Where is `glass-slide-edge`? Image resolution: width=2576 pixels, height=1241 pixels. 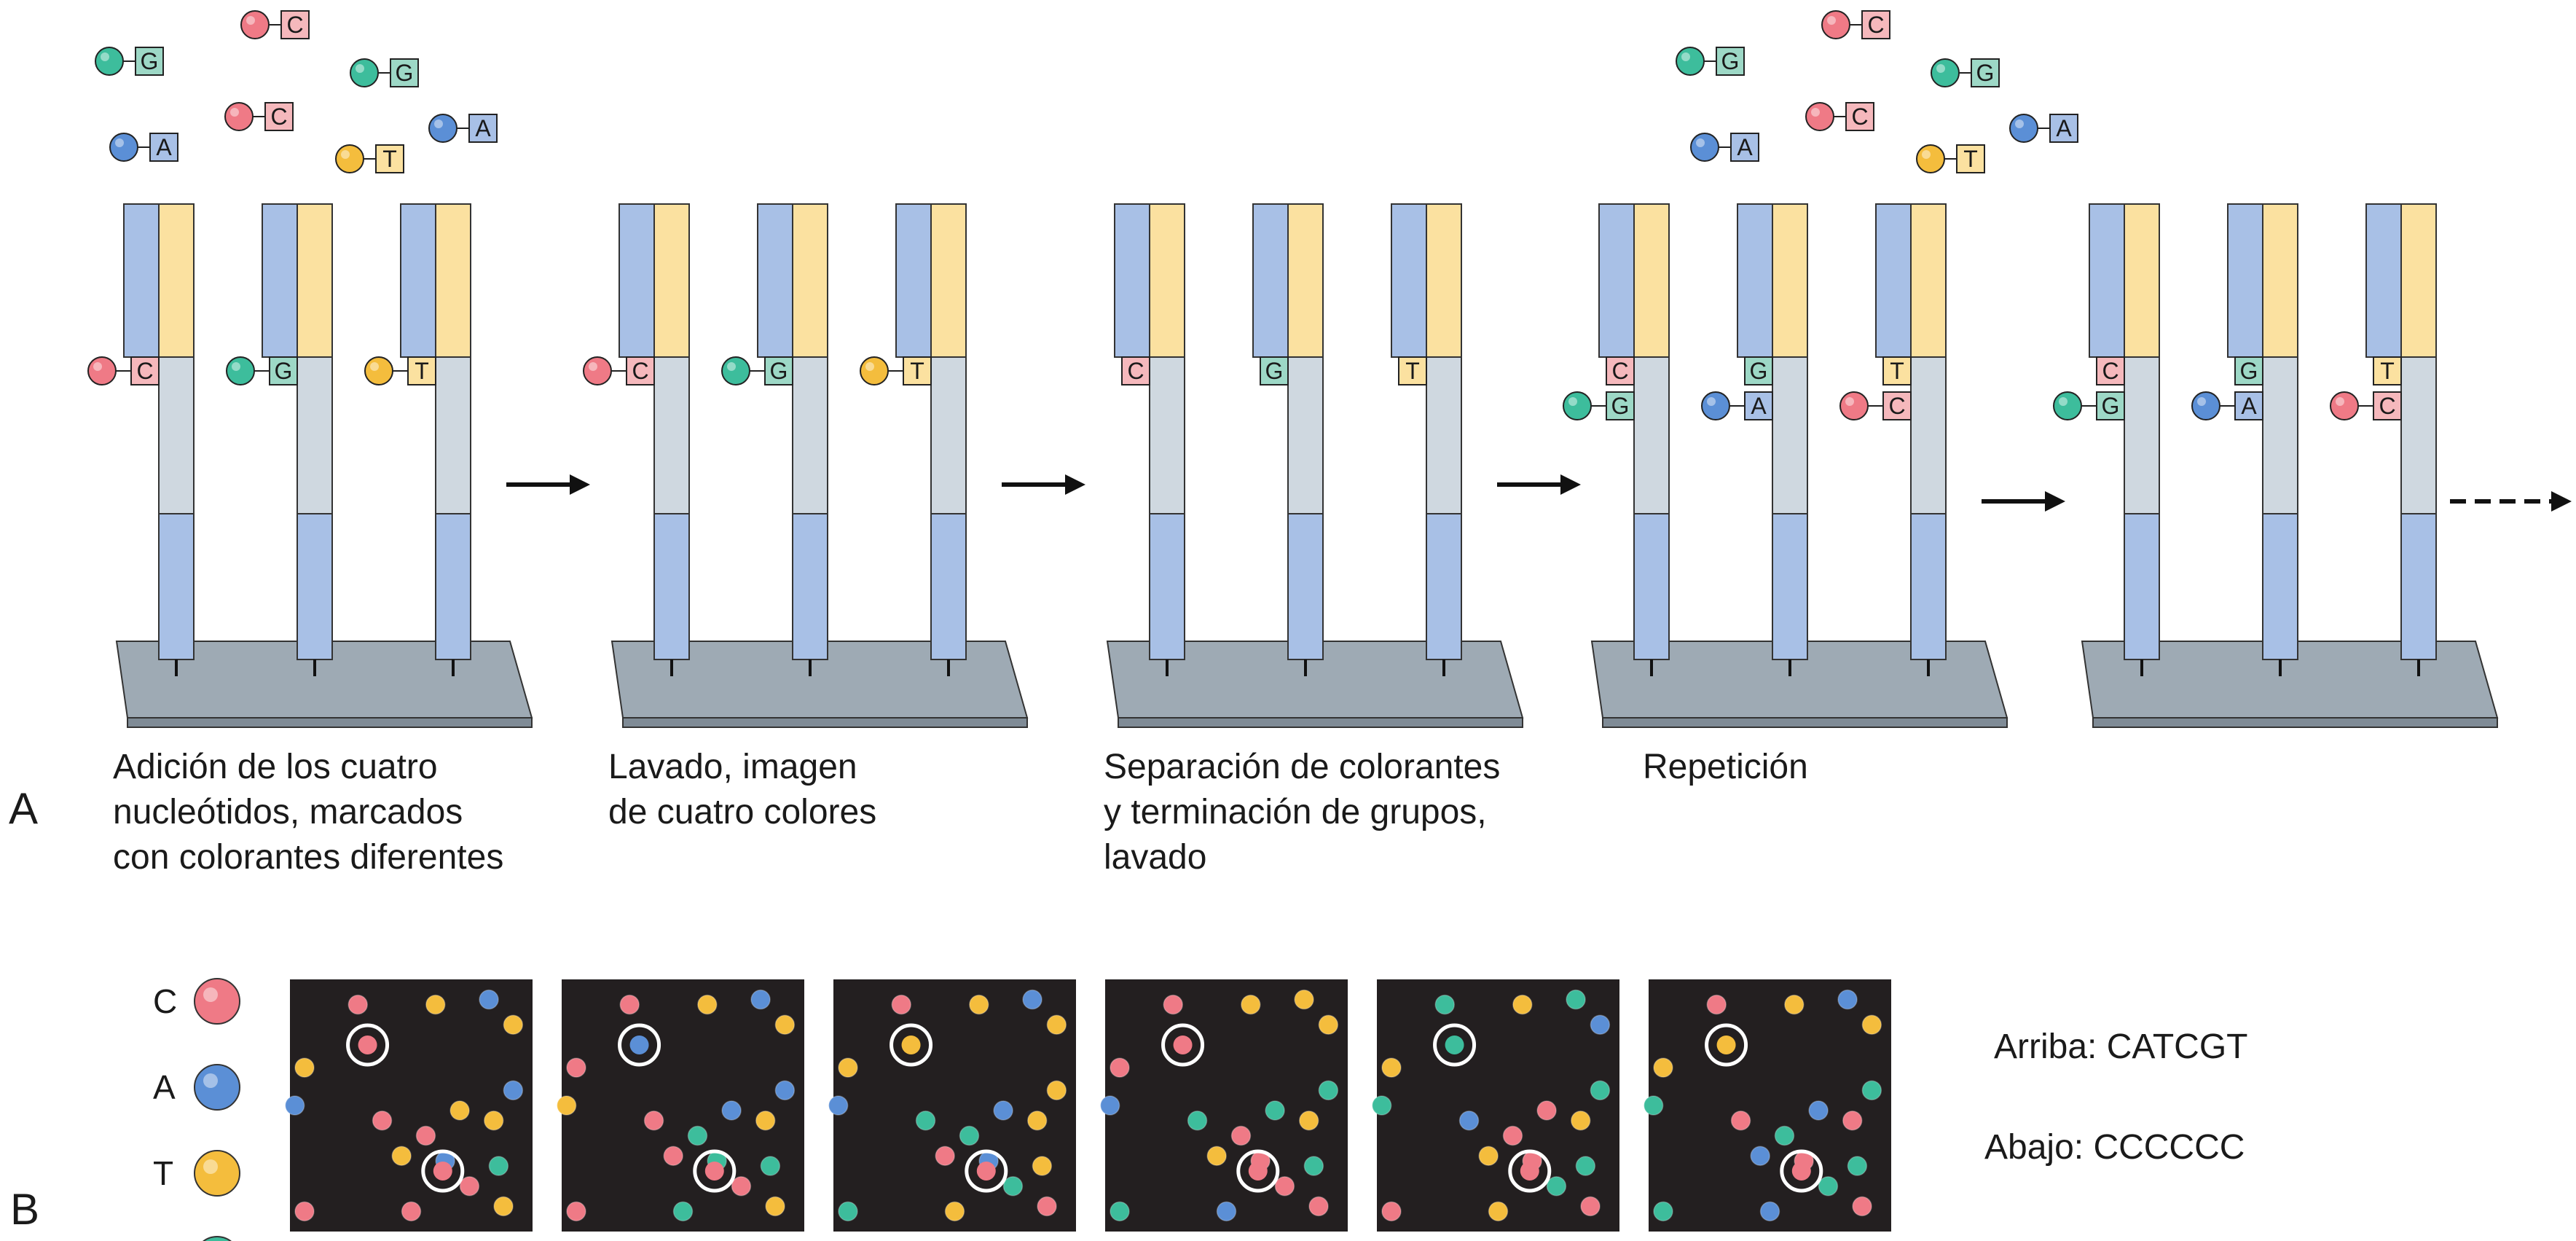 glass-slide-edge is located at coordinates (330, 722).